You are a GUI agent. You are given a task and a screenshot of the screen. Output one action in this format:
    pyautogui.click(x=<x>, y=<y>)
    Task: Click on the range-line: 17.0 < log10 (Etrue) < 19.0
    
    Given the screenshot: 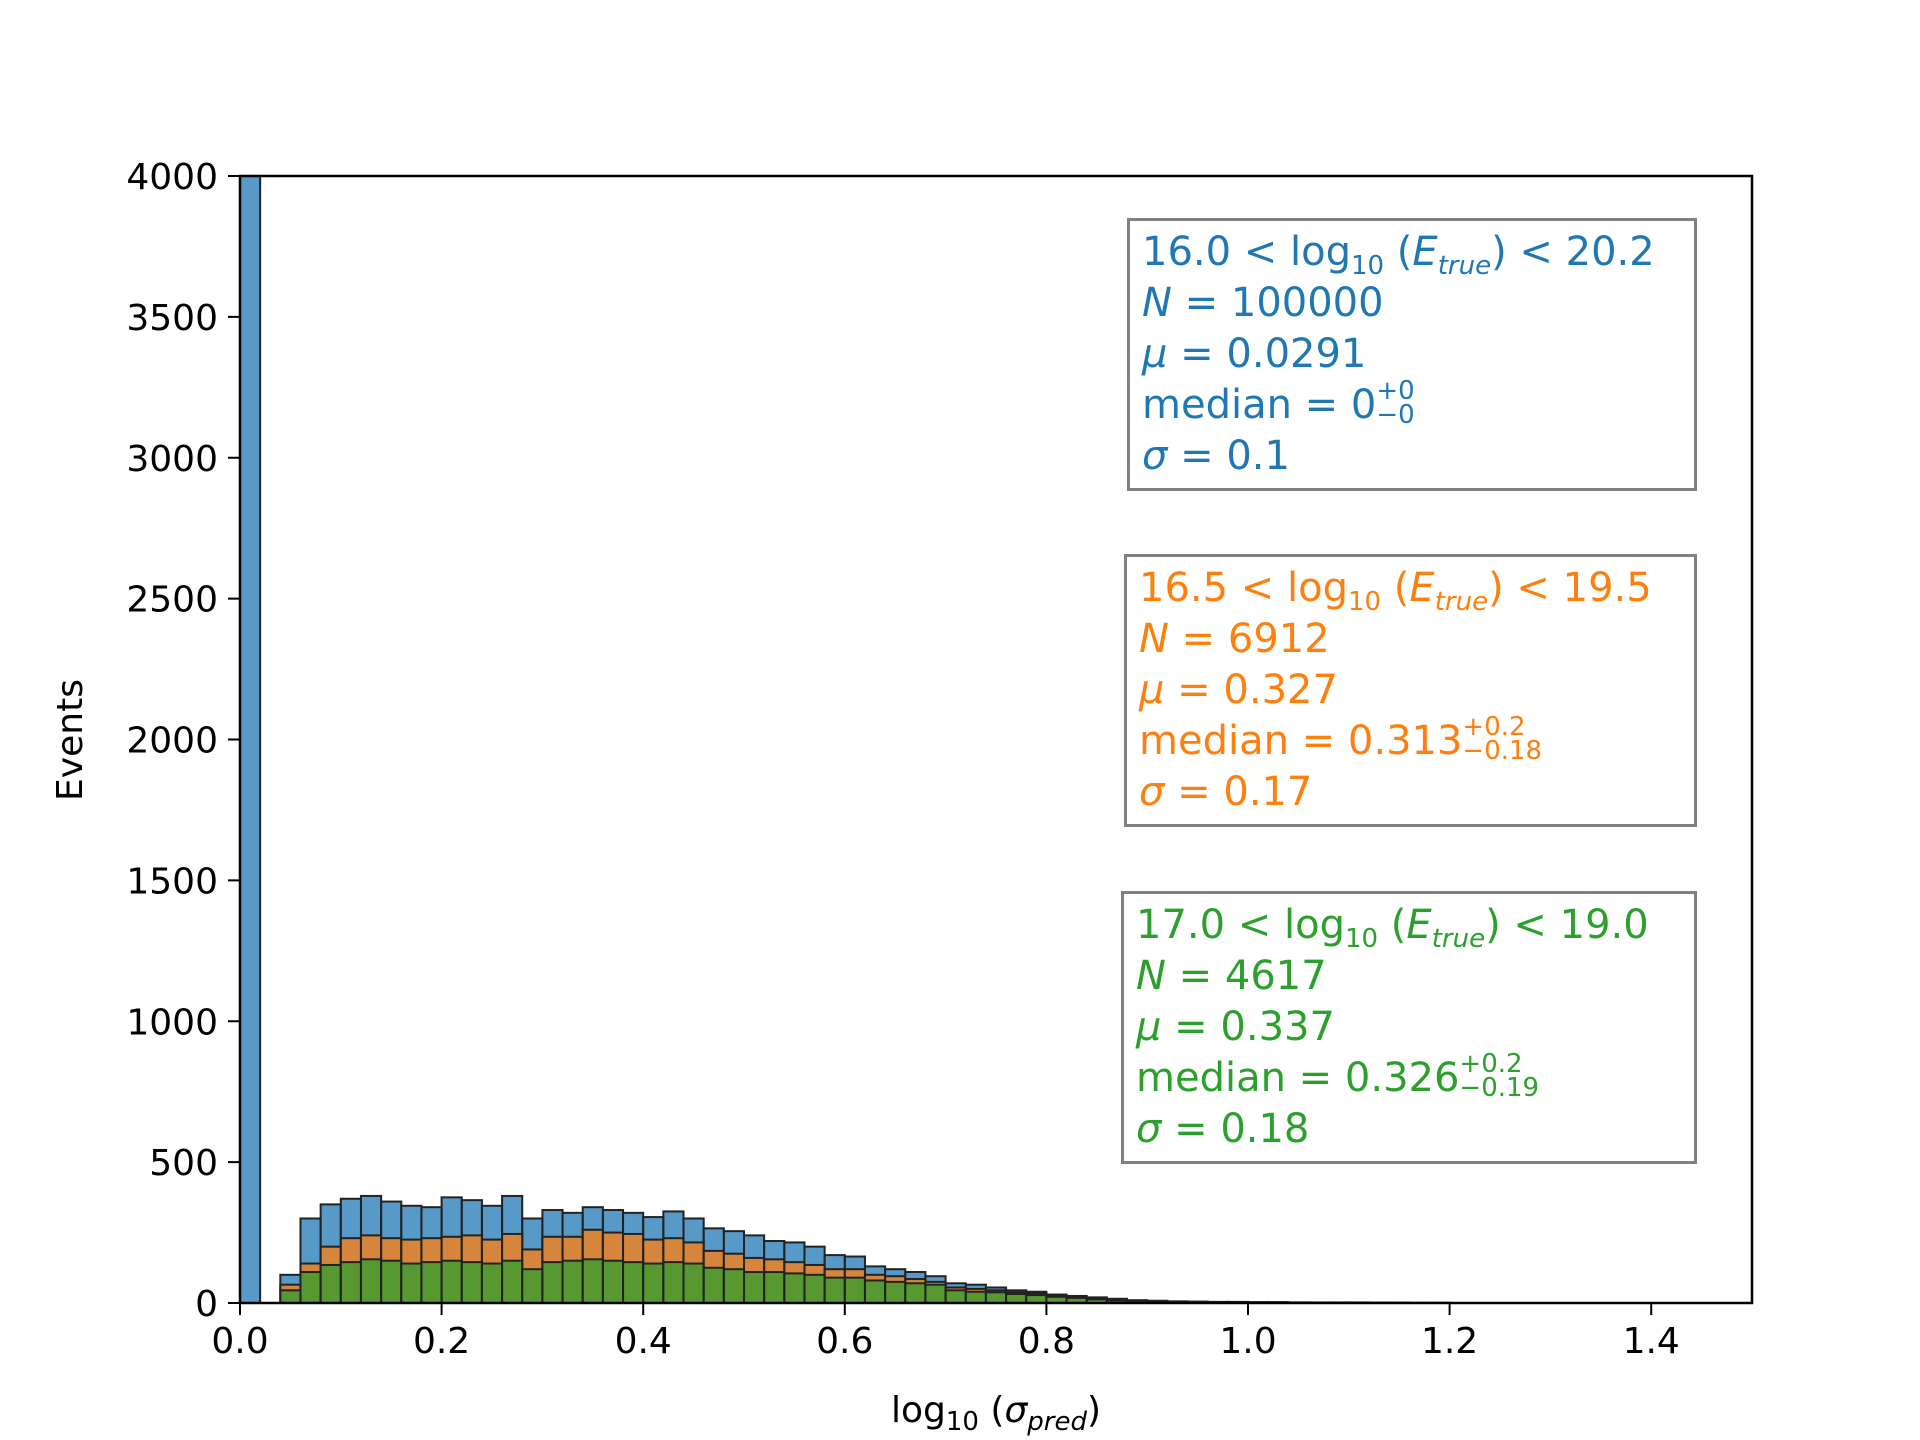 What is the action you would take?
    pyautogui.click(x=1392, y=928)
    